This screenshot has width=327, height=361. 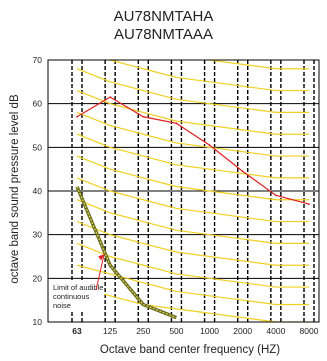 I want to click on x-tick-label: 125, so click(x=110, y=331).